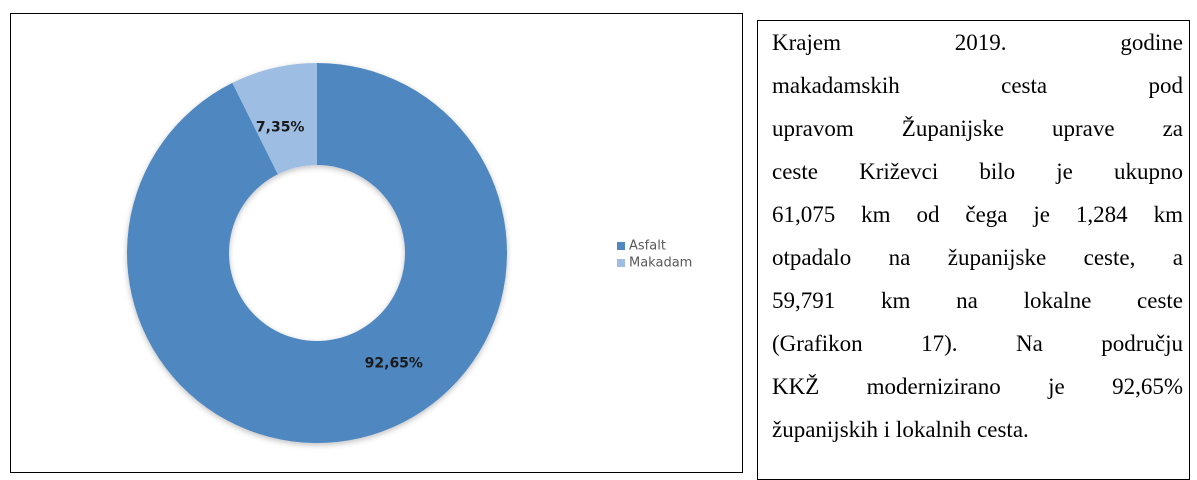  What do you see at coordinates (900, 429) in the screenshot?
I see `text-line: županijskih i lokalnih cesta.` at bounding box center [900, 429].